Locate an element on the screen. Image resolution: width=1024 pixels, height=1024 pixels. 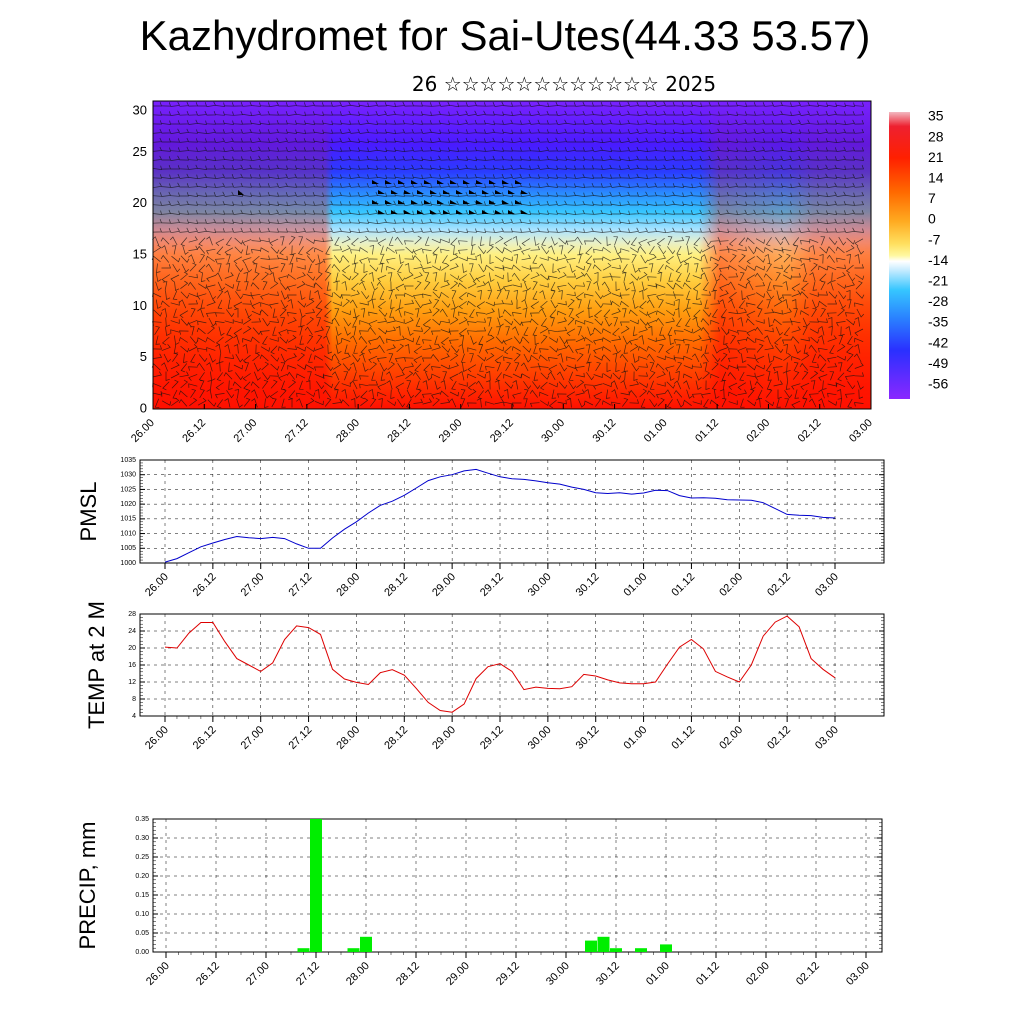
colorbar-label: 35 is located at coordinates (936, 116).